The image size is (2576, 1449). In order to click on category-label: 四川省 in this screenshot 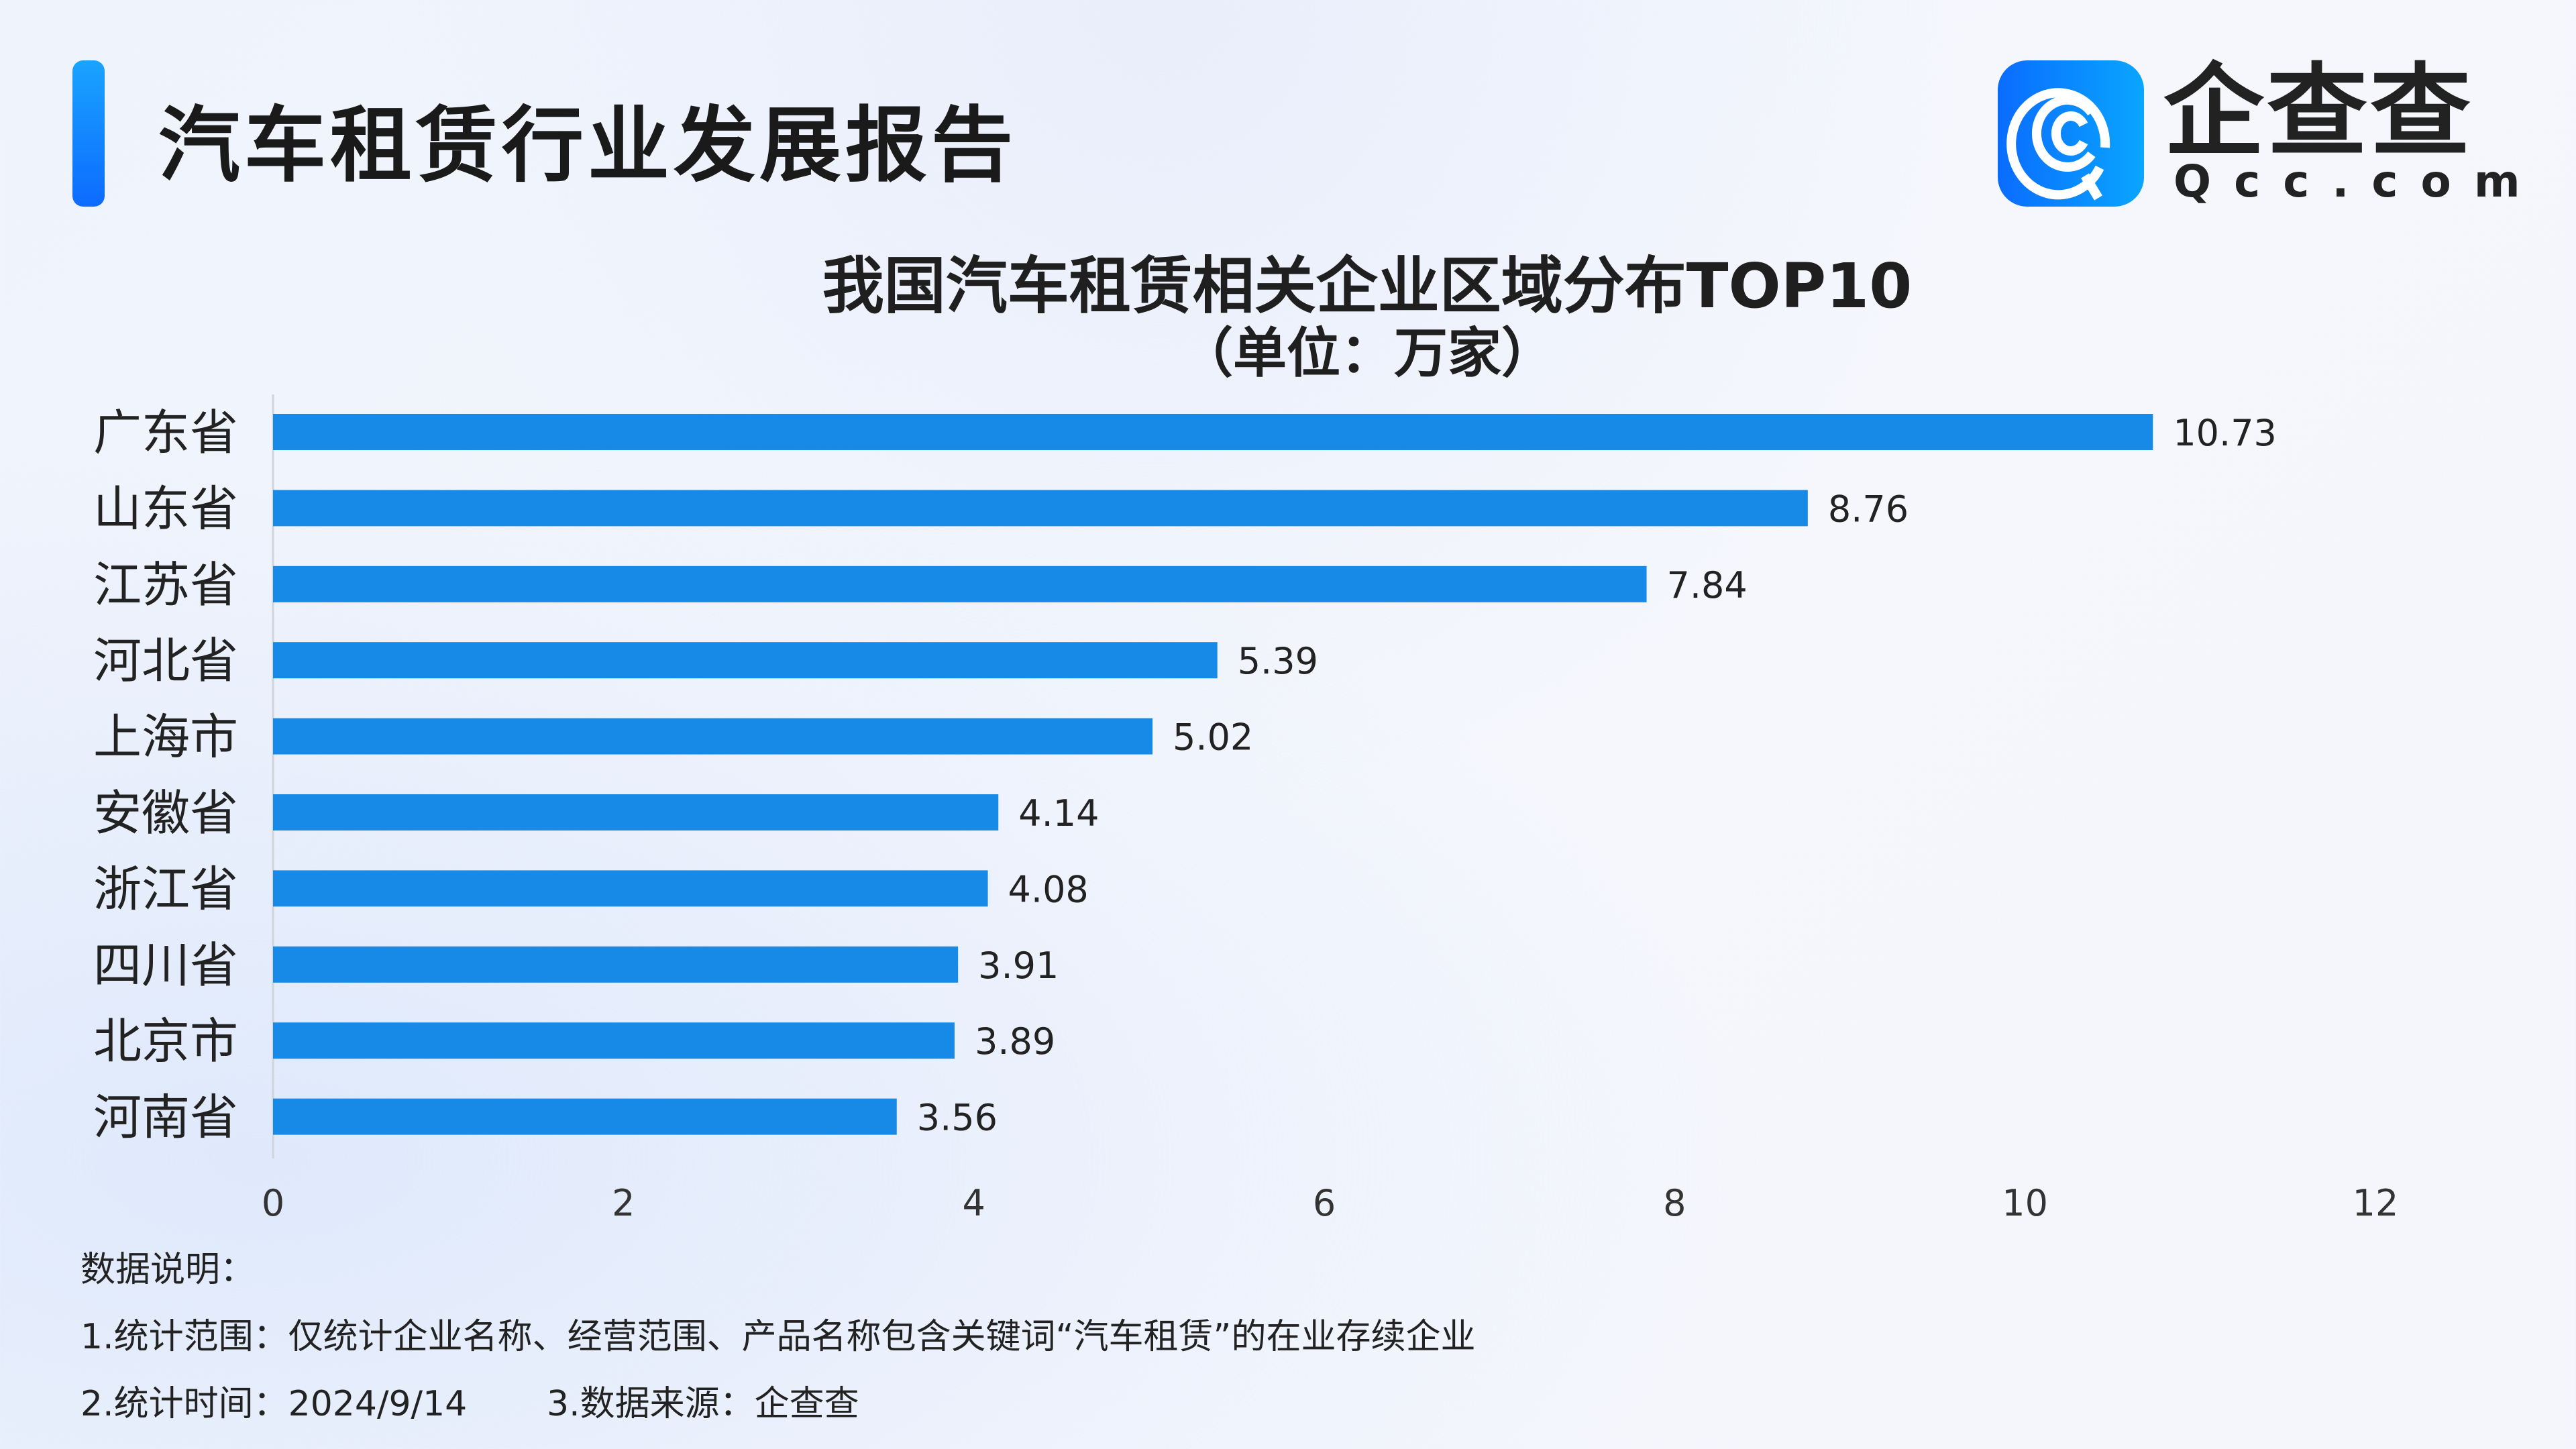, I will do `click(165, 965)`.